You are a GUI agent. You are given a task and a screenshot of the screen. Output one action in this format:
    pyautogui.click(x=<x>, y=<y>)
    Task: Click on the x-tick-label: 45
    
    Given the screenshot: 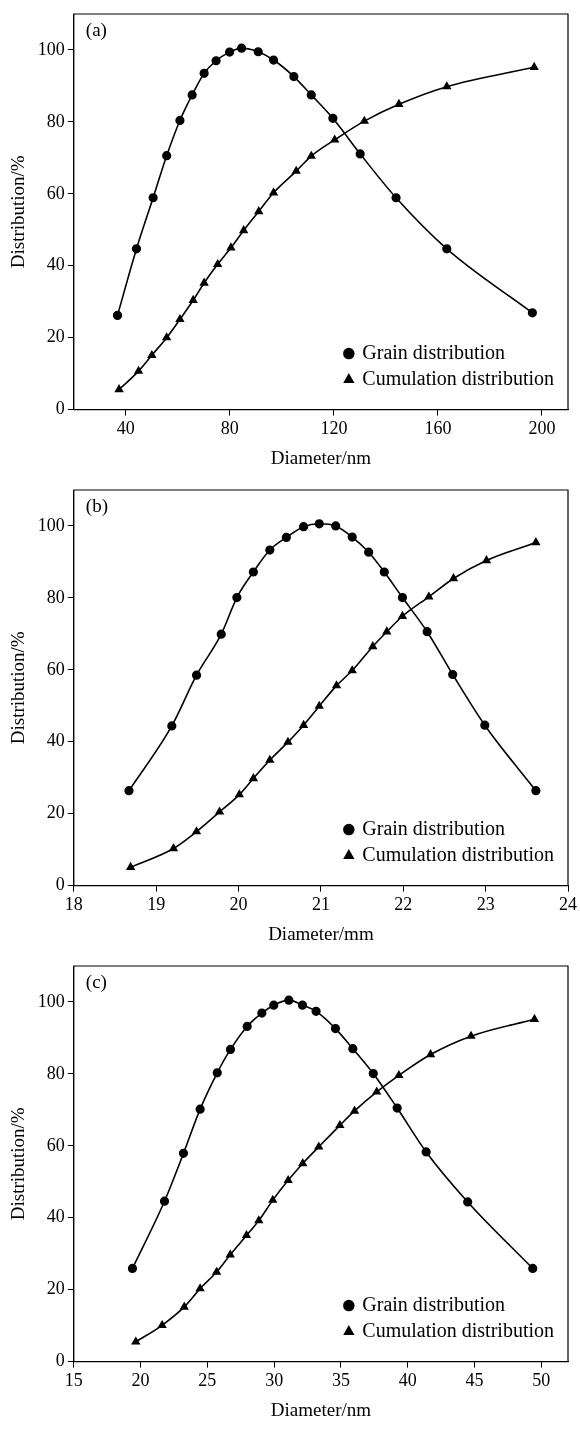 What is the action you would take?
    pyautogui.click(x=474, y=1380)
    